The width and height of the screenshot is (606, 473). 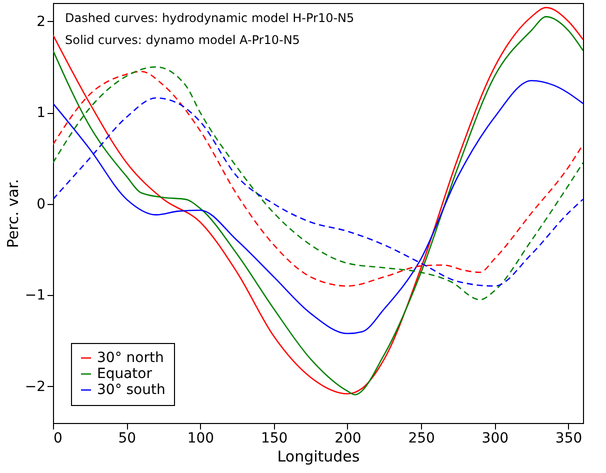 What do you see at coordinates (182, 40) in the screenshot?
I see `annotation: Solid curves: dynamo model A-Pr10-N5` at bounding box center [182, 40].